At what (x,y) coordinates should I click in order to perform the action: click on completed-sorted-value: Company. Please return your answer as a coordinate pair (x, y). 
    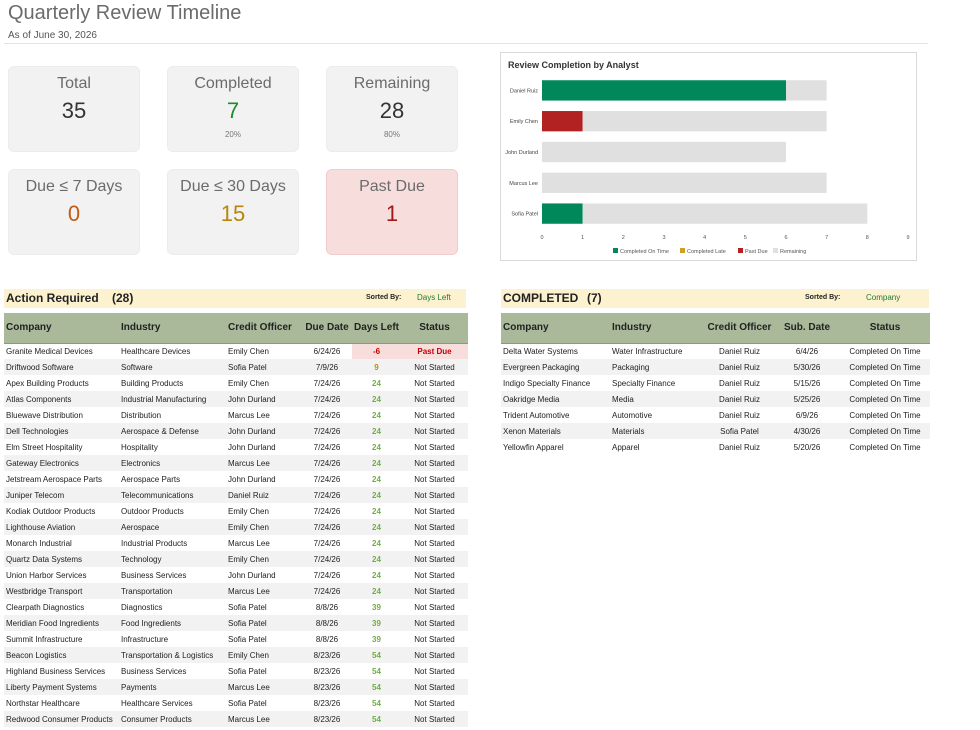
    Looking at the image, I should click on (883, 297).